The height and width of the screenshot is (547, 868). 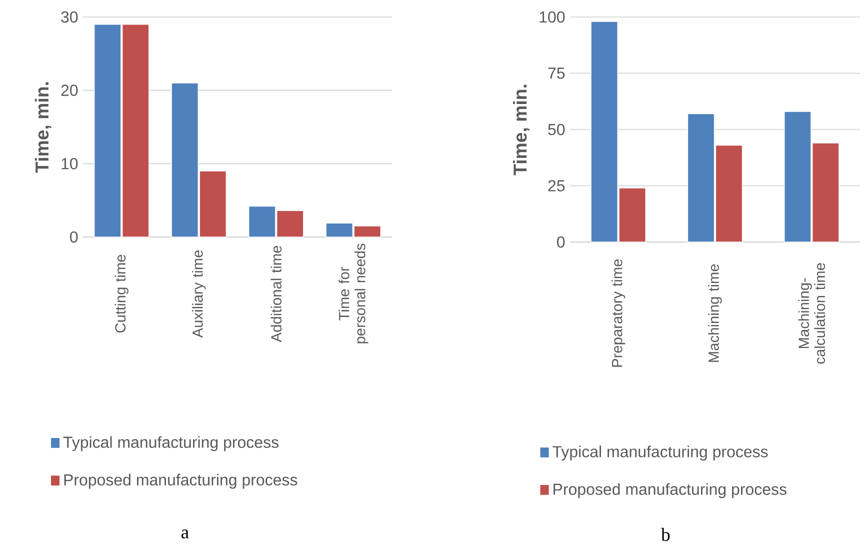 What do you see at coordinates (552, 17) in the screenshot?
I see `y-tick-label: 100` at bounding box center [552, 17].